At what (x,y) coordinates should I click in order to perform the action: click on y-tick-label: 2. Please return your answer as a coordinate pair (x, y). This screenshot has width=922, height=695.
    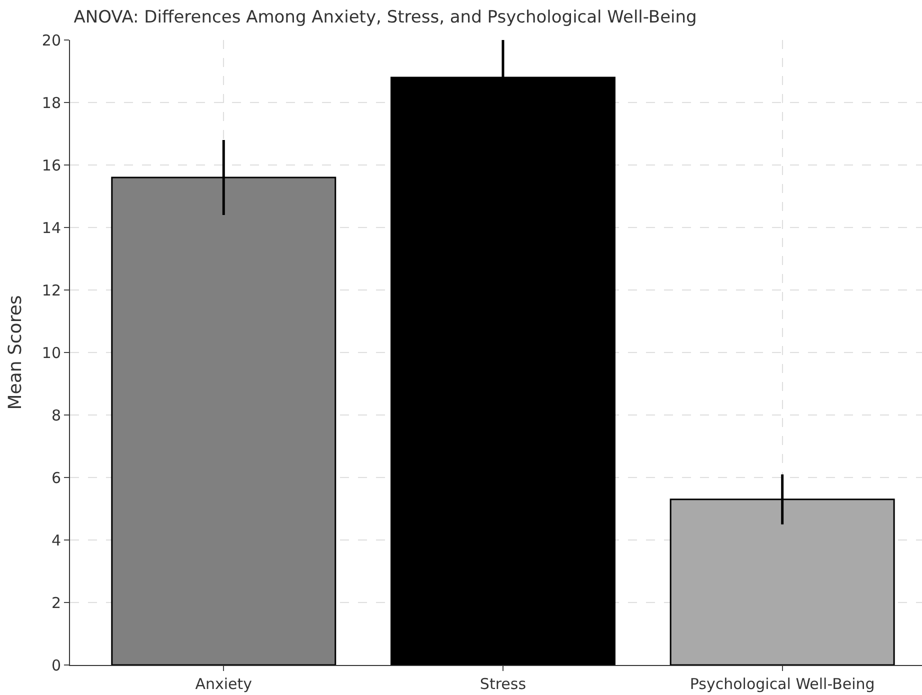
    Looking at the image, I should click on (56, 603).